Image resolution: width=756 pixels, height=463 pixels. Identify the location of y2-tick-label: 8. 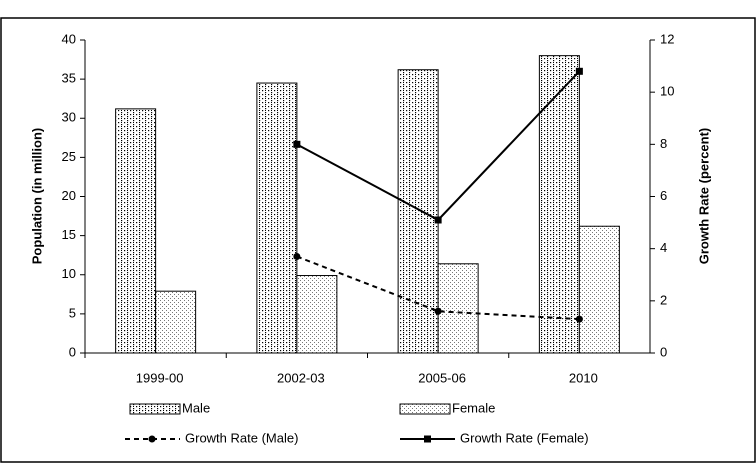
(663, 143).